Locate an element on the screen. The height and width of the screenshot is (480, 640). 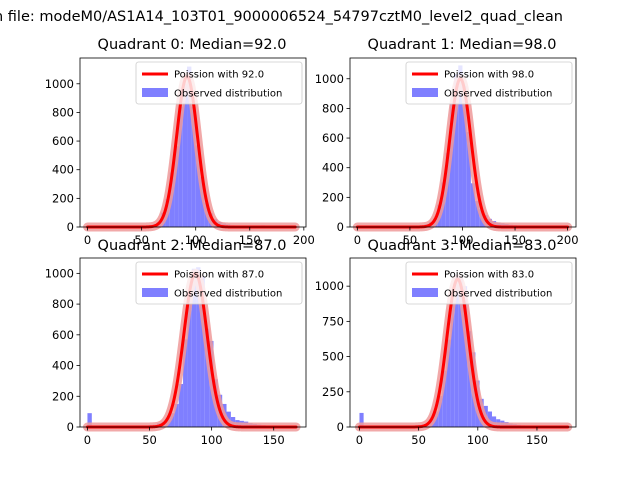
q2-y-tick-label: 1000 is located at coordinates (59, 273).